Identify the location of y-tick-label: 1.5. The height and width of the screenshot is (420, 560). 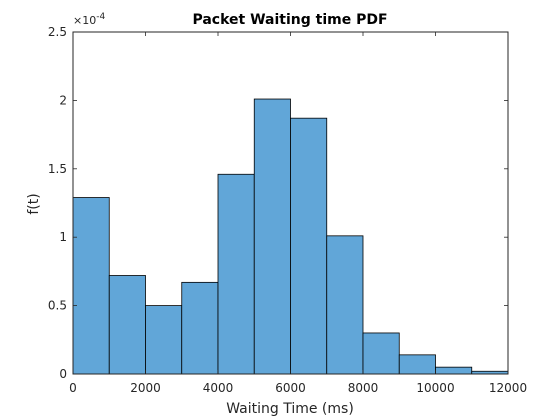
(57, 169).